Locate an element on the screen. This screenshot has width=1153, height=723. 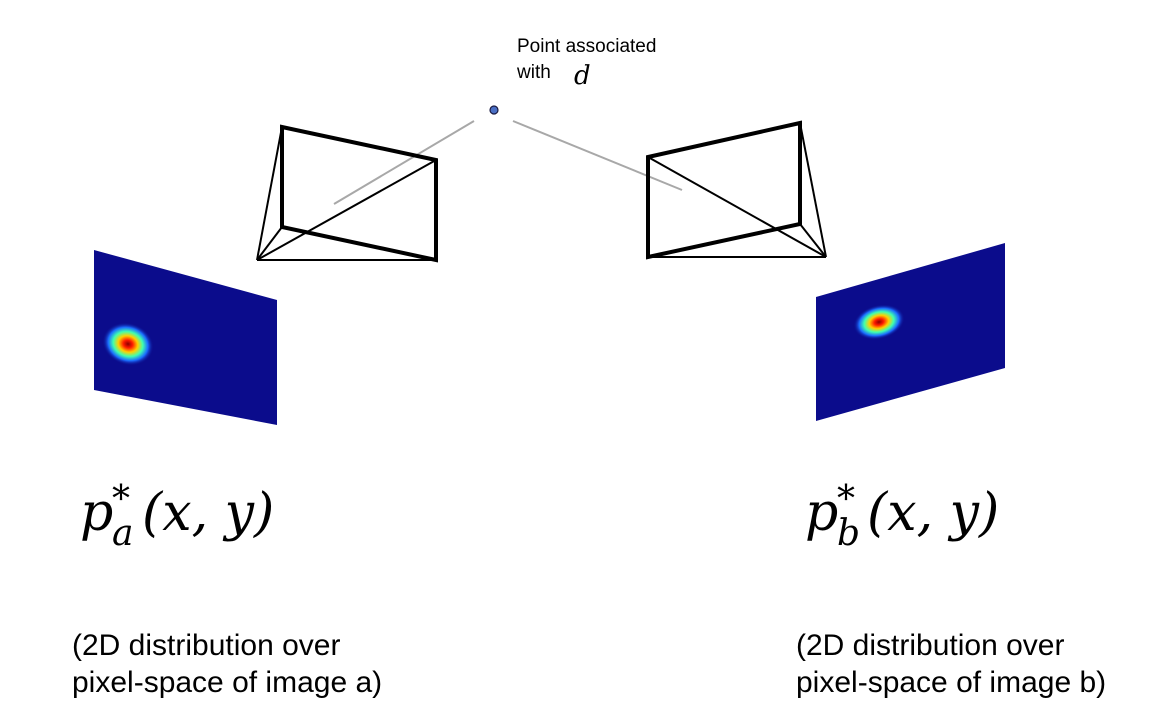
heatmap-b is located at coordinates (910, 332).